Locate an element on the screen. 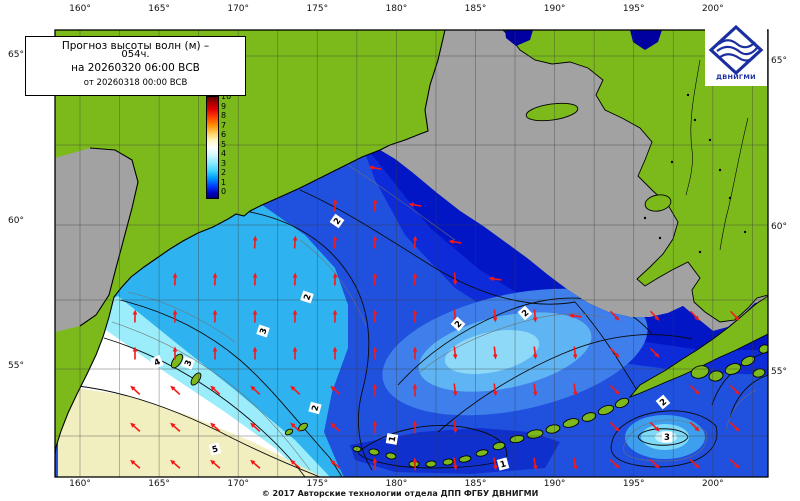  alaska-peninsula is located at coordinates (698, 347).